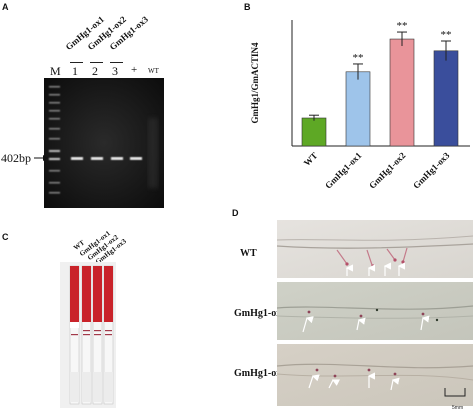 This screenshot has height=413, width=474. I want to click on lane-positive: +, so click(134, 70).